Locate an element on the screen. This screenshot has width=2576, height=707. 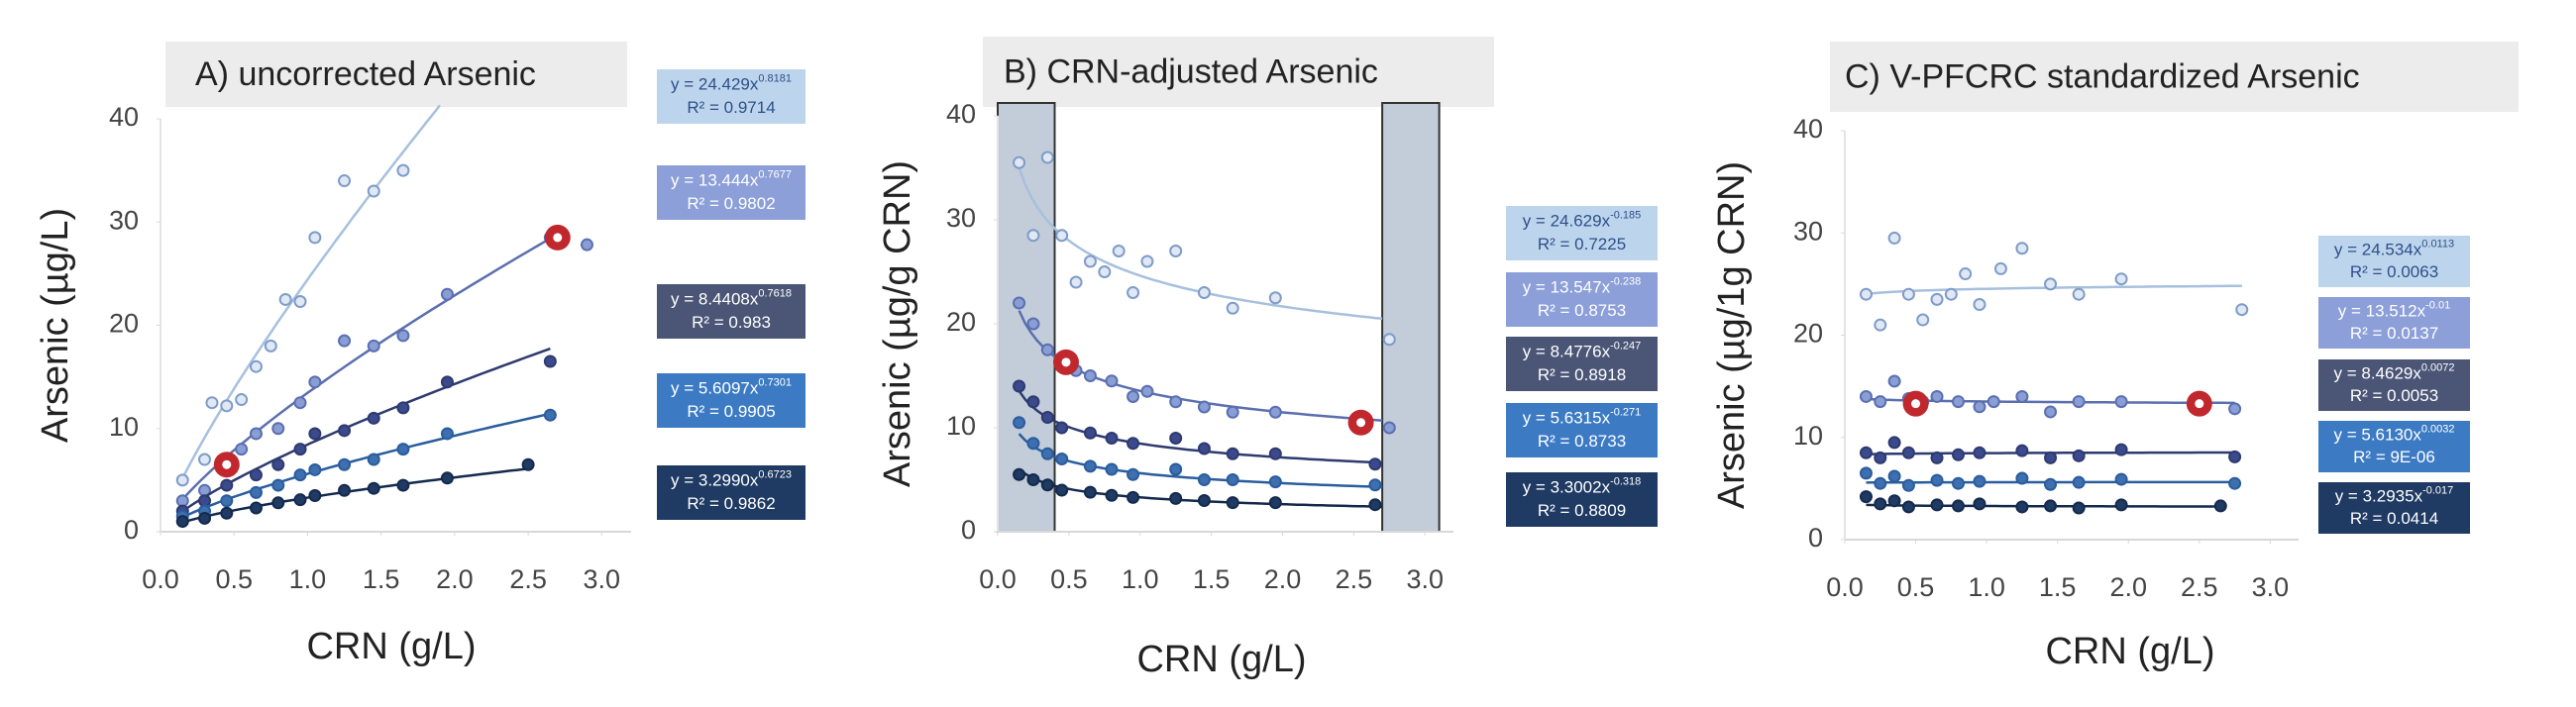
x-tick-label: 1.0 is located at coordinates (308, 579).